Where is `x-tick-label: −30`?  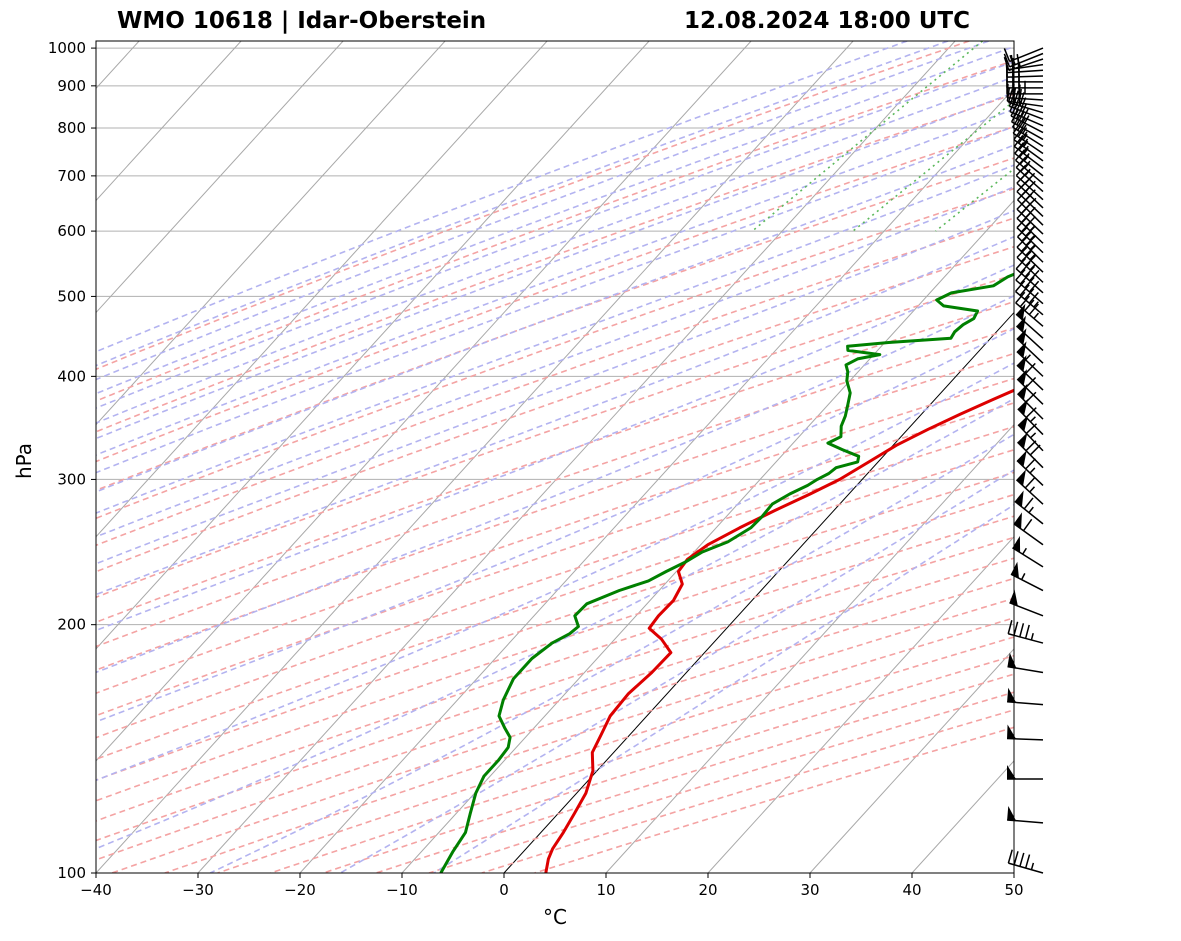
x-tick-label: −30 is located at coordinates (198, 890).